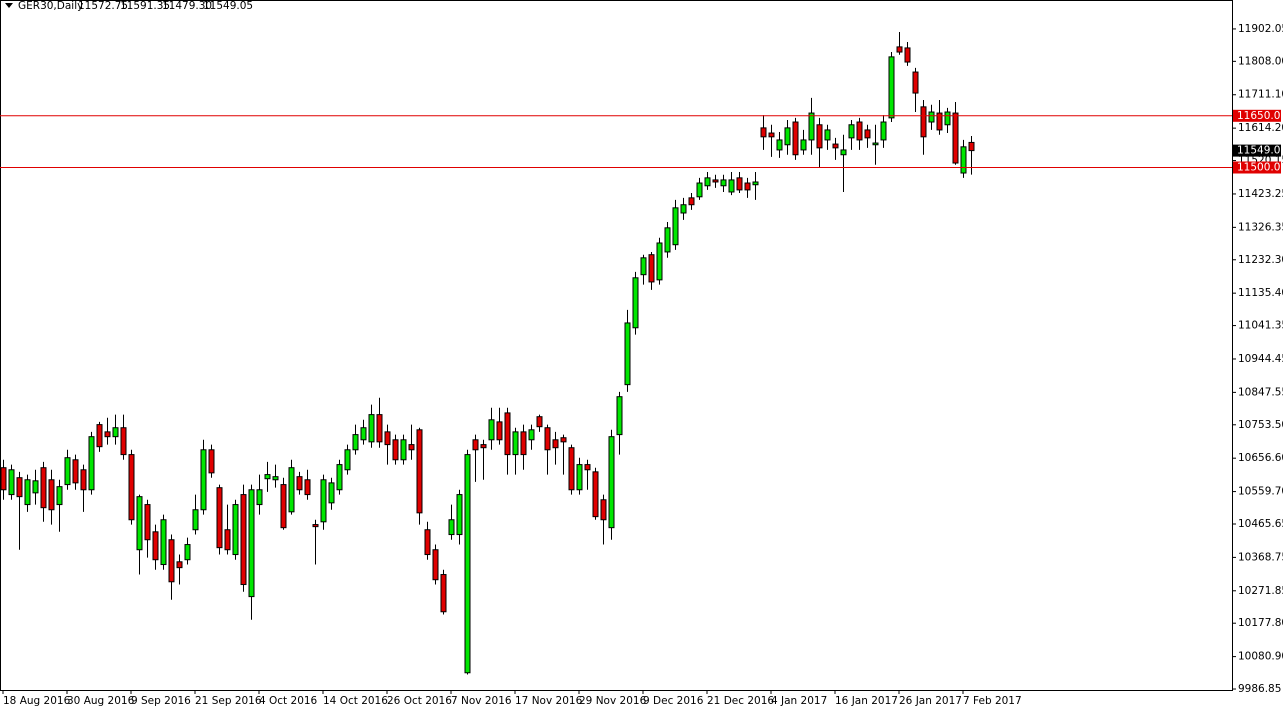 The height and width of the screenshot is (715, 1283). What do you see at coordinates (1260, 29) in the screenshot?
I see `y-tick-label: 11902.05` at bounding box center [1260, 29].